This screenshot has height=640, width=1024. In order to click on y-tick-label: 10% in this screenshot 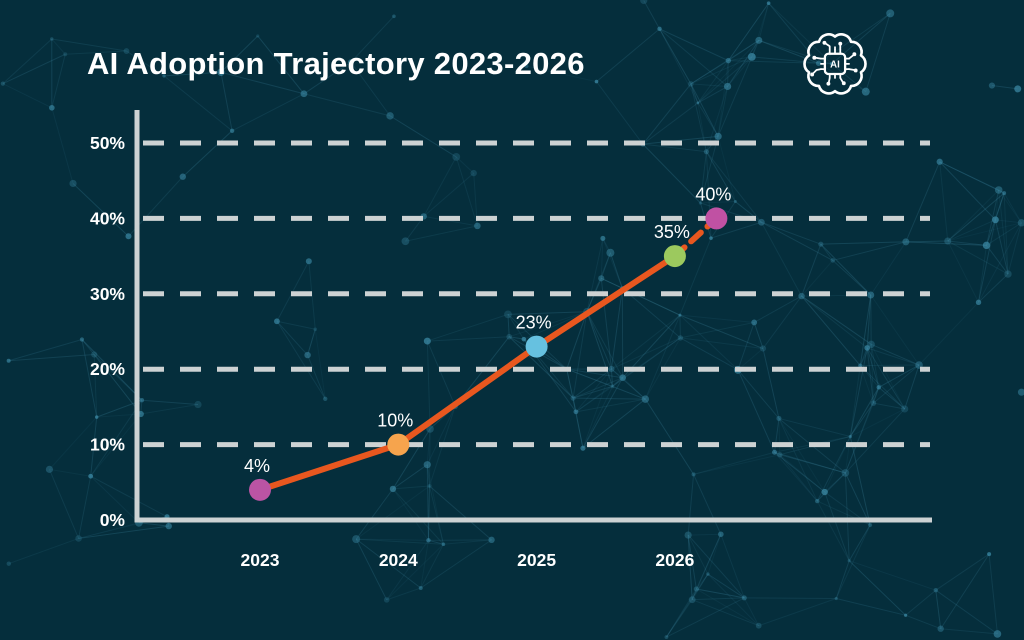, I will do `click(107, 445)`.